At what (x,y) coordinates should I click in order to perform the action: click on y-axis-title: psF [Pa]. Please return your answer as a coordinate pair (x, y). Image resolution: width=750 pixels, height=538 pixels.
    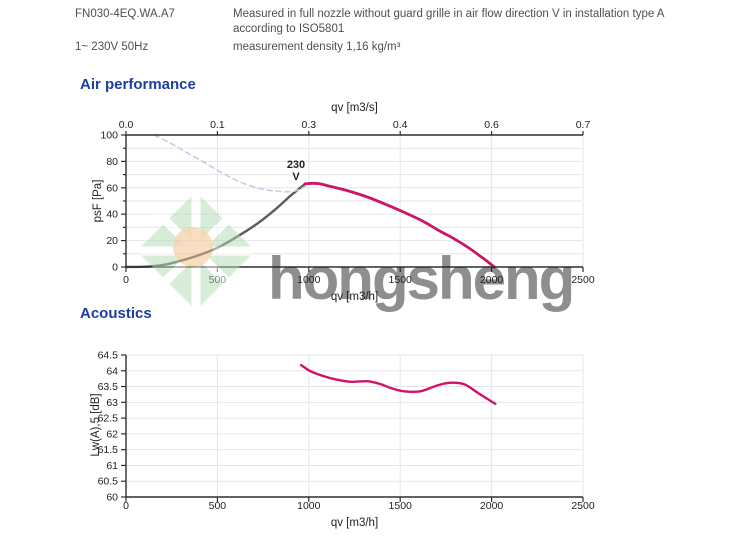
    Looking at the image, I should click on (98, 201).